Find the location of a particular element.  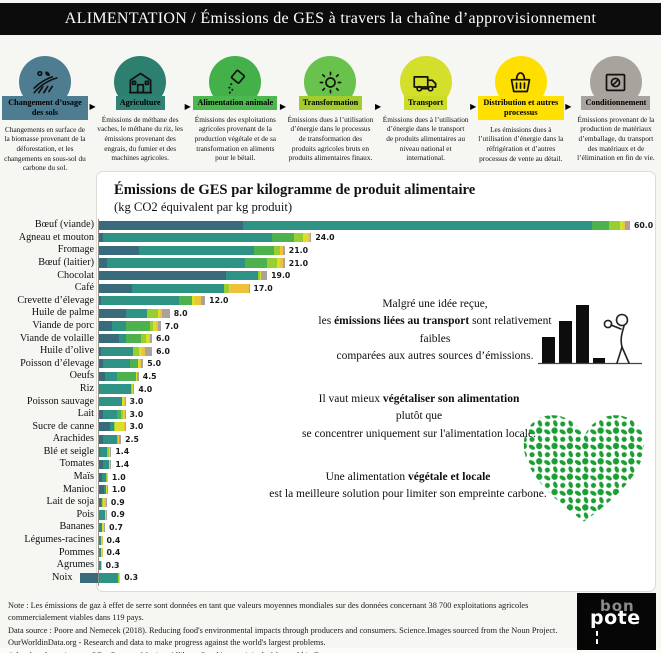

barn-icon is located at coordinates (140, 82).